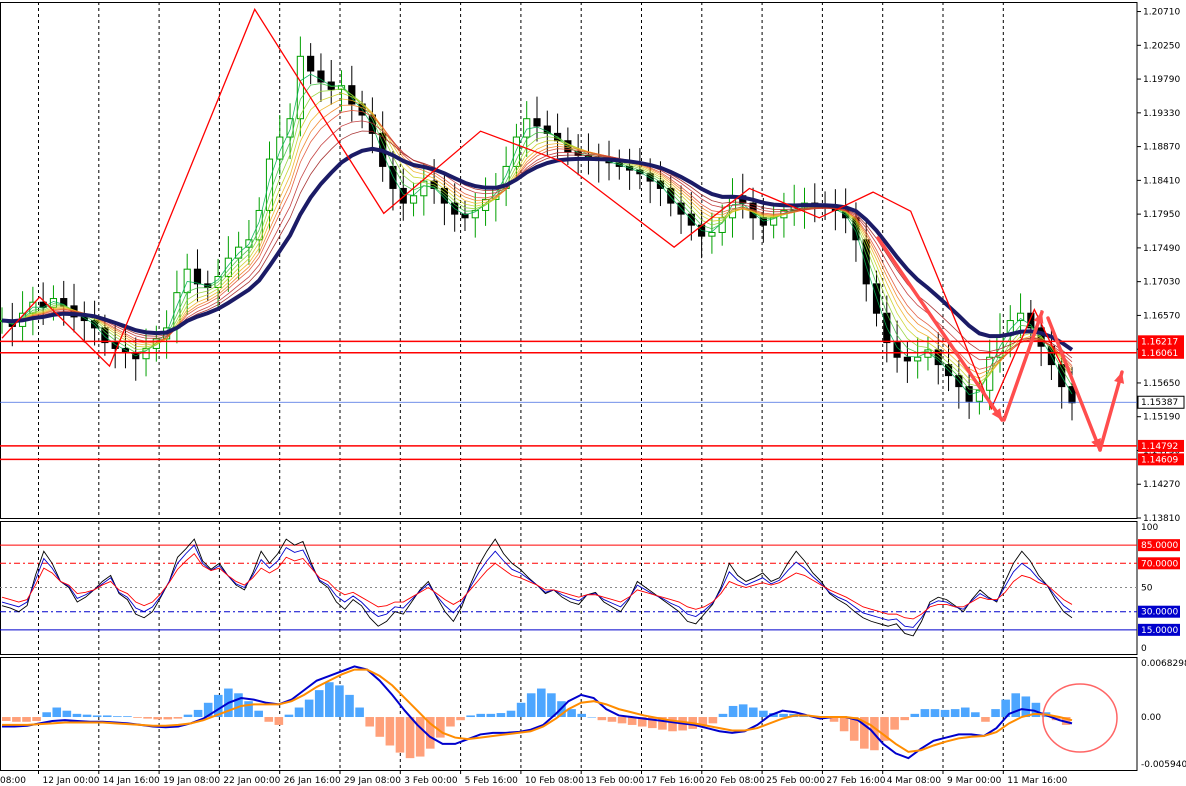  I want to click on price-tick-label: 1.16570, so click(1161, 316).